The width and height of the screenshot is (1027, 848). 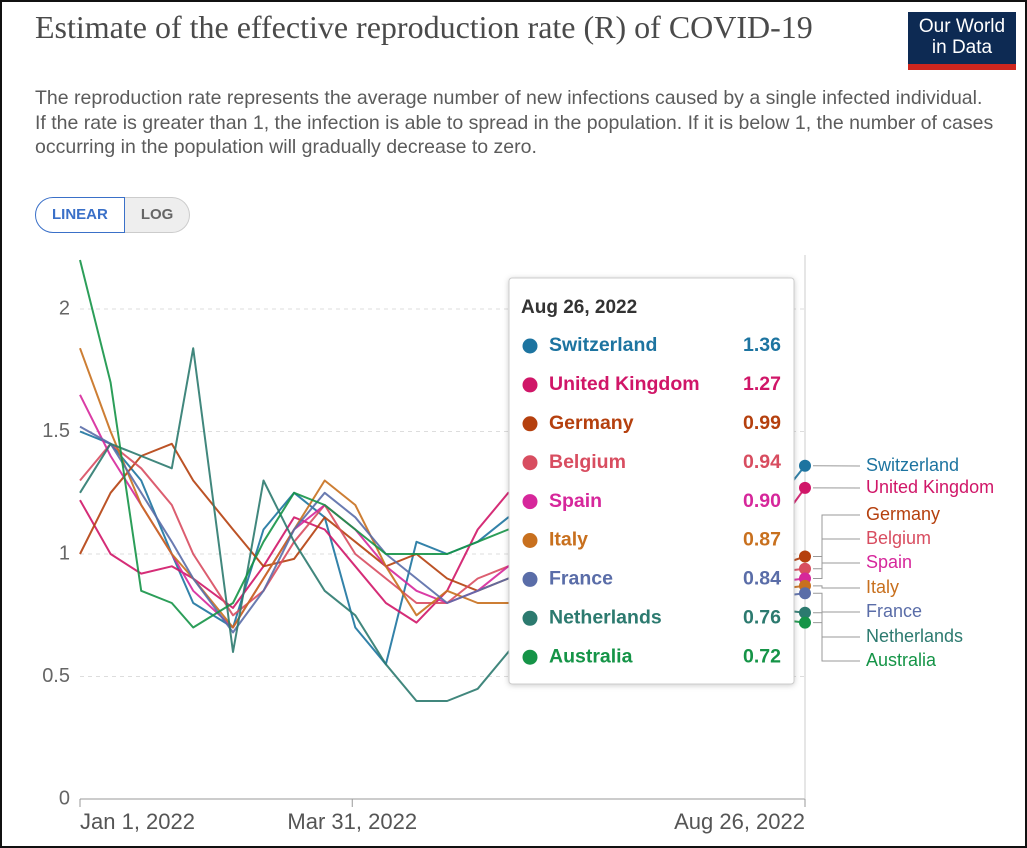 What do you see at coordinates (56, 431) in the screenshot?
I see `y-tick-label: 1.5` at bounding box center [56, 431].